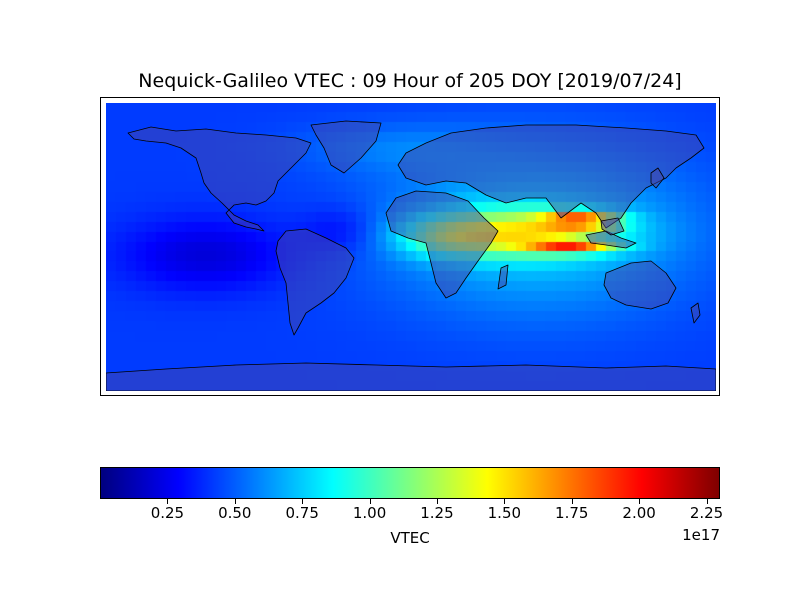 The image size is (800, 600). What do you see at coordinates (706, 513) in the screenshot?
I see `colorbar-tick-label: 2.25` at bounding box center [706, 513].